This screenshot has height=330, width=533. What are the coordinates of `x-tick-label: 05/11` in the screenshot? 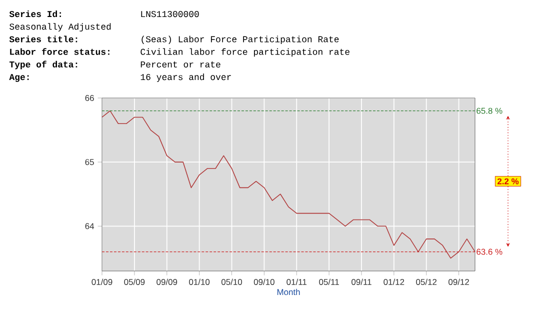 It's located at (329, 281).